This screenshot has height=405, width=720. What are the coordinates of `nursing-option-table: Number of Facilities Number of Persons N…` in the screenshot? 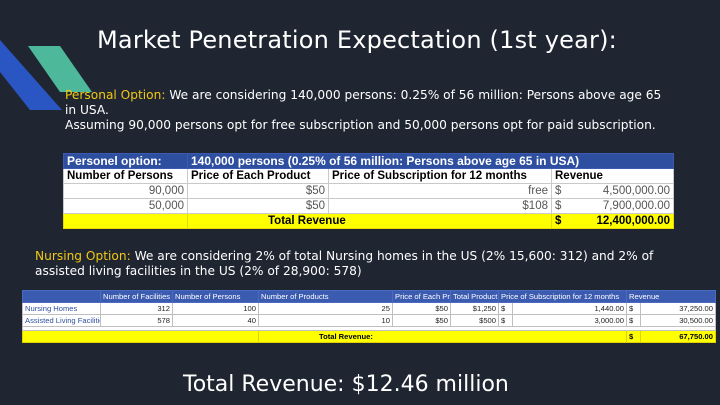 It's located at (369, 316).